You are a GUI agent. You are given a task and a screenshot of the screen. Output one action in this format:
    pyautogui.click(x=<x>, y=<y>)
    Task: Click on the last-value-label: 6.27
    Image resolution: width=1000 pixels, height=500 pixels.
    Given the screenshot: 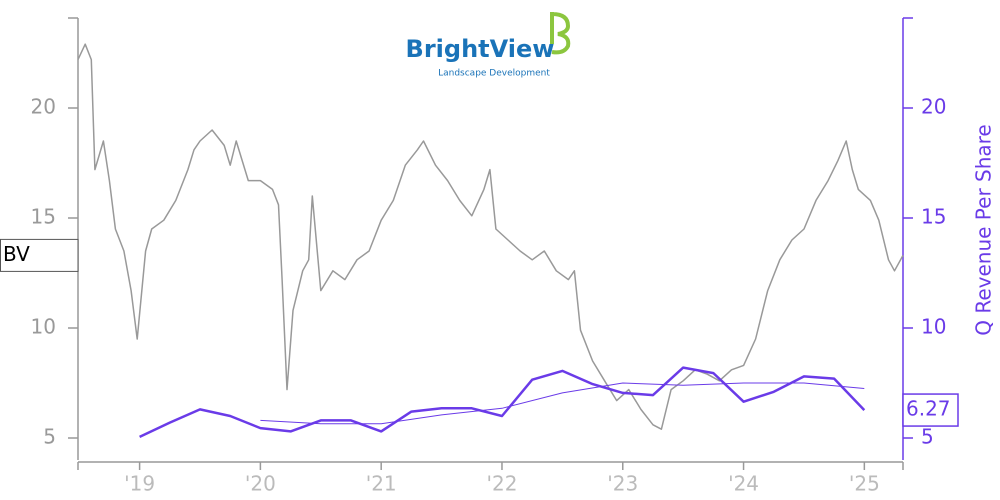 What is the action you would take?
    pyautogui.click(x=928, y=409)
    